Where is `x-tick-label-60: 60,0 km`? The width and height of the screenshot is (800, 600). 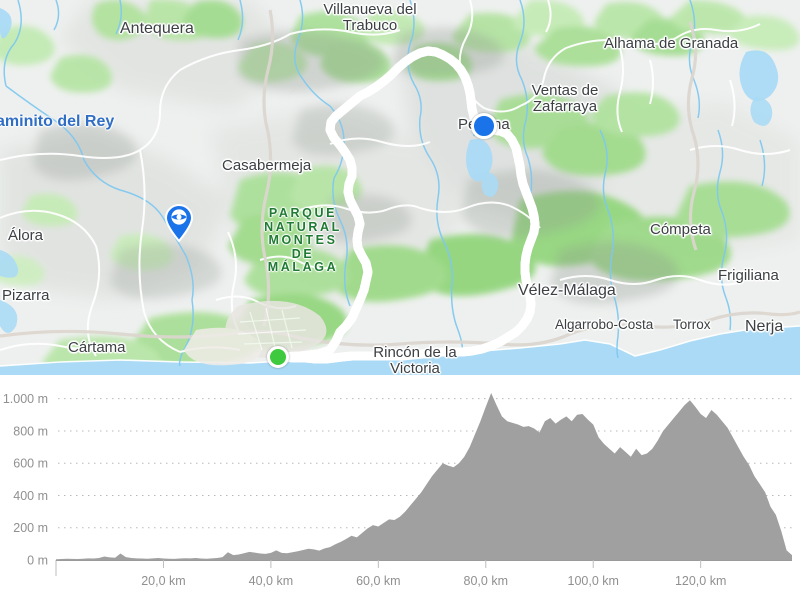
x-tick-label-60: 60,0 km is located at coordinates (378, 581).